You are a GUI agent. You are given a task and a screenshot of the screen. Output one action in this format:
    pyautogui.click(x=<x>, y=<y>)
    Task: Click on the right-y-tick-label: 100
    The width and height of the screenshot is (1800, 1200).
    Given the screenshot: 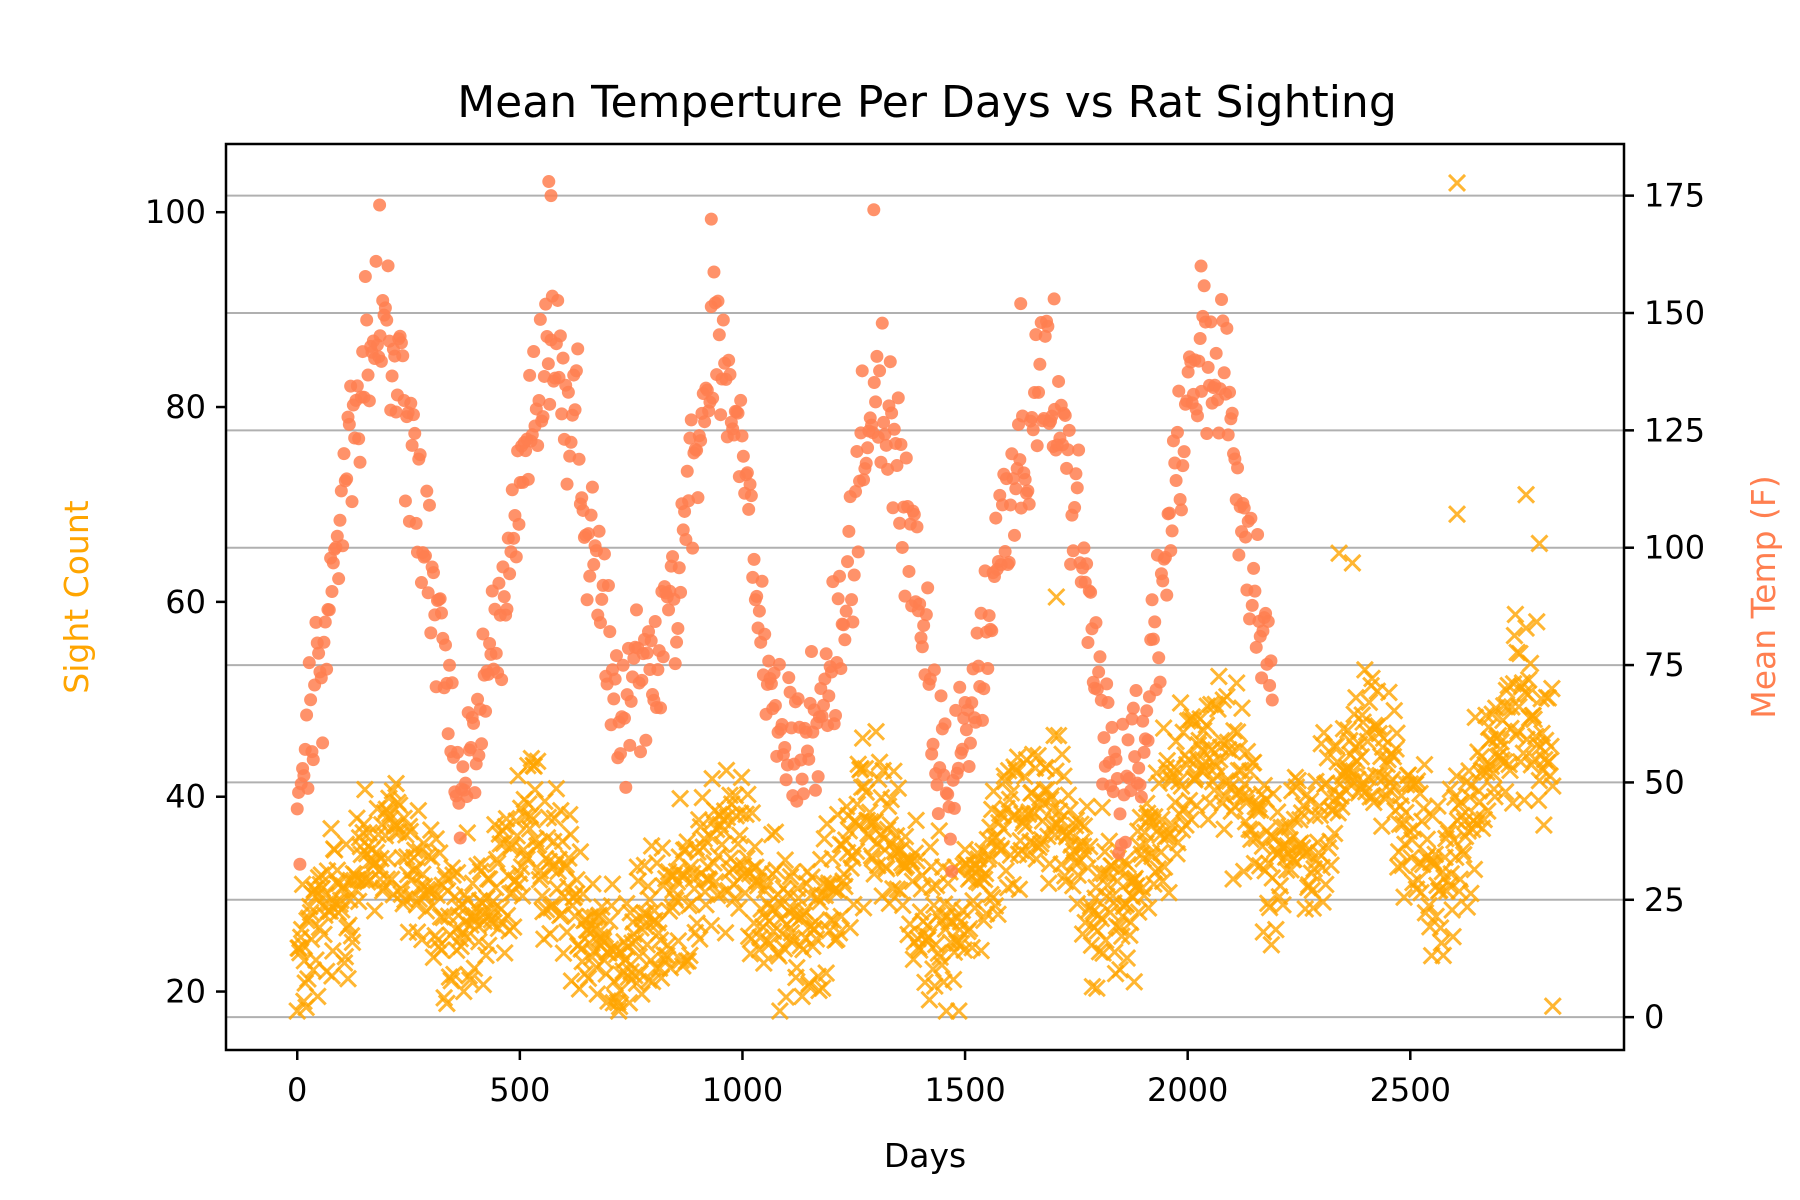 What is the action you would take?
    pyautogui.click(x=1674, y=548)
    